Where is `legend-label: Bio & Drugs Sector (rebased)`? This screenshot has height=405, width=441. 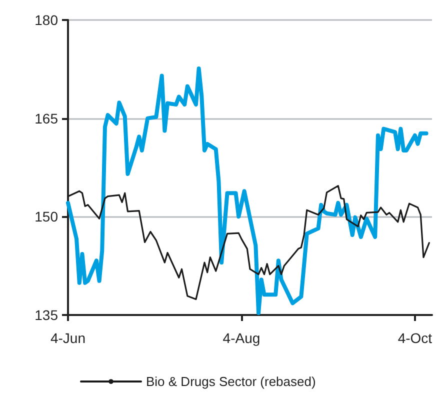
legend-label: Bio & Drugs Sector (rebased) is located at coordinates (231, 381).